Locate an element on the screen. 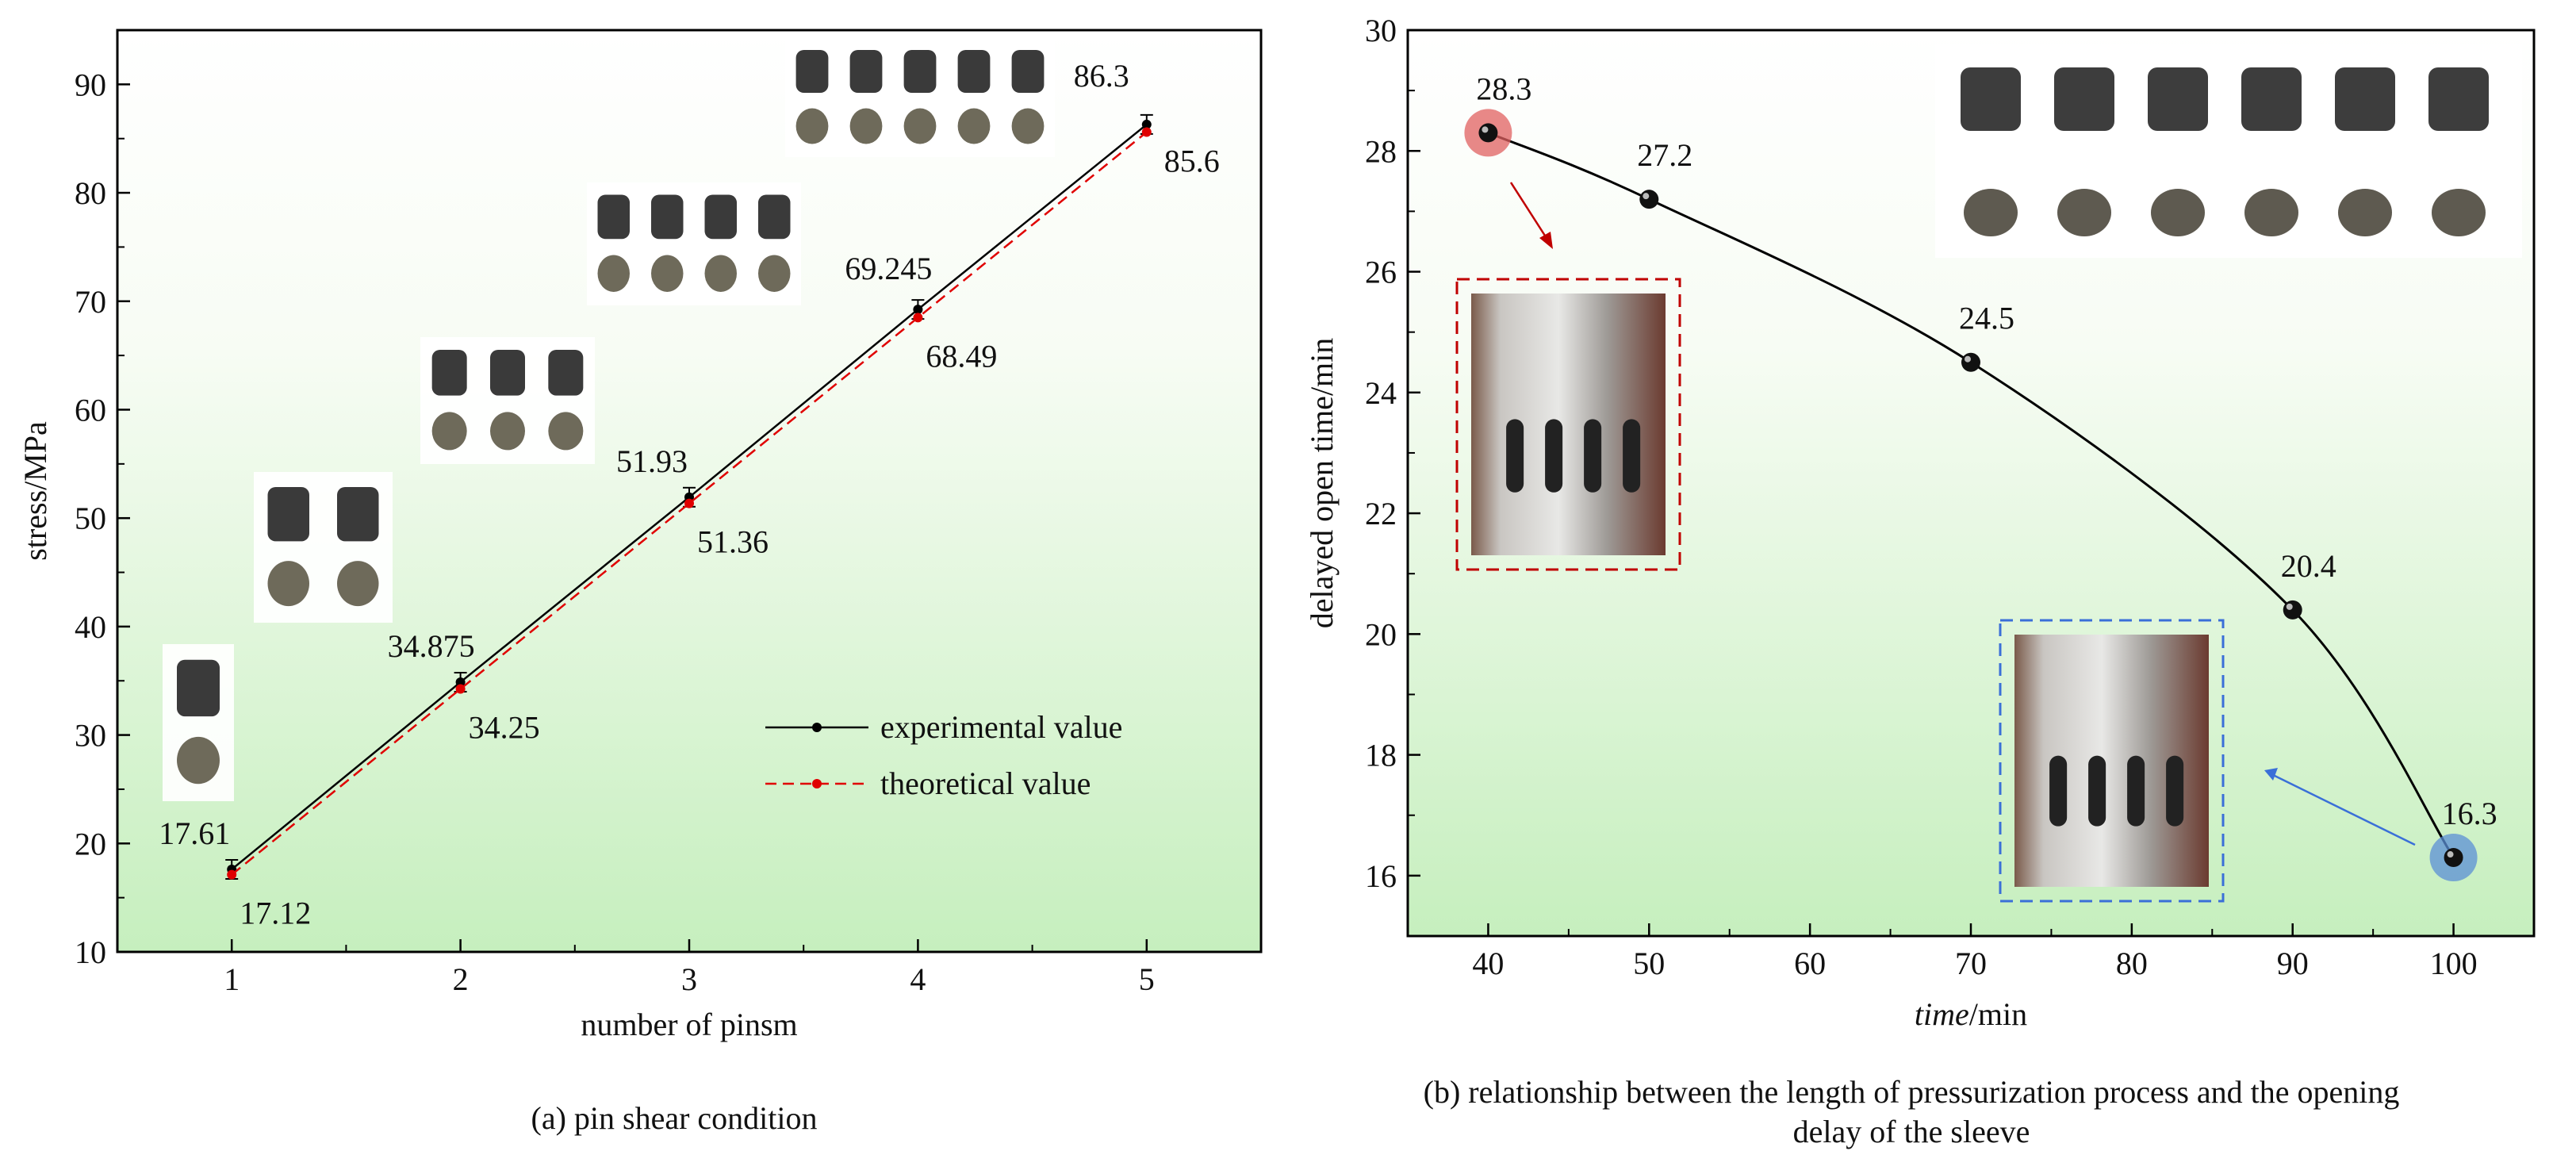 The height and width of the screenshot is (1174, 2576). chart-a-y-tick-label: 70 is located at coordinates (91, 302).